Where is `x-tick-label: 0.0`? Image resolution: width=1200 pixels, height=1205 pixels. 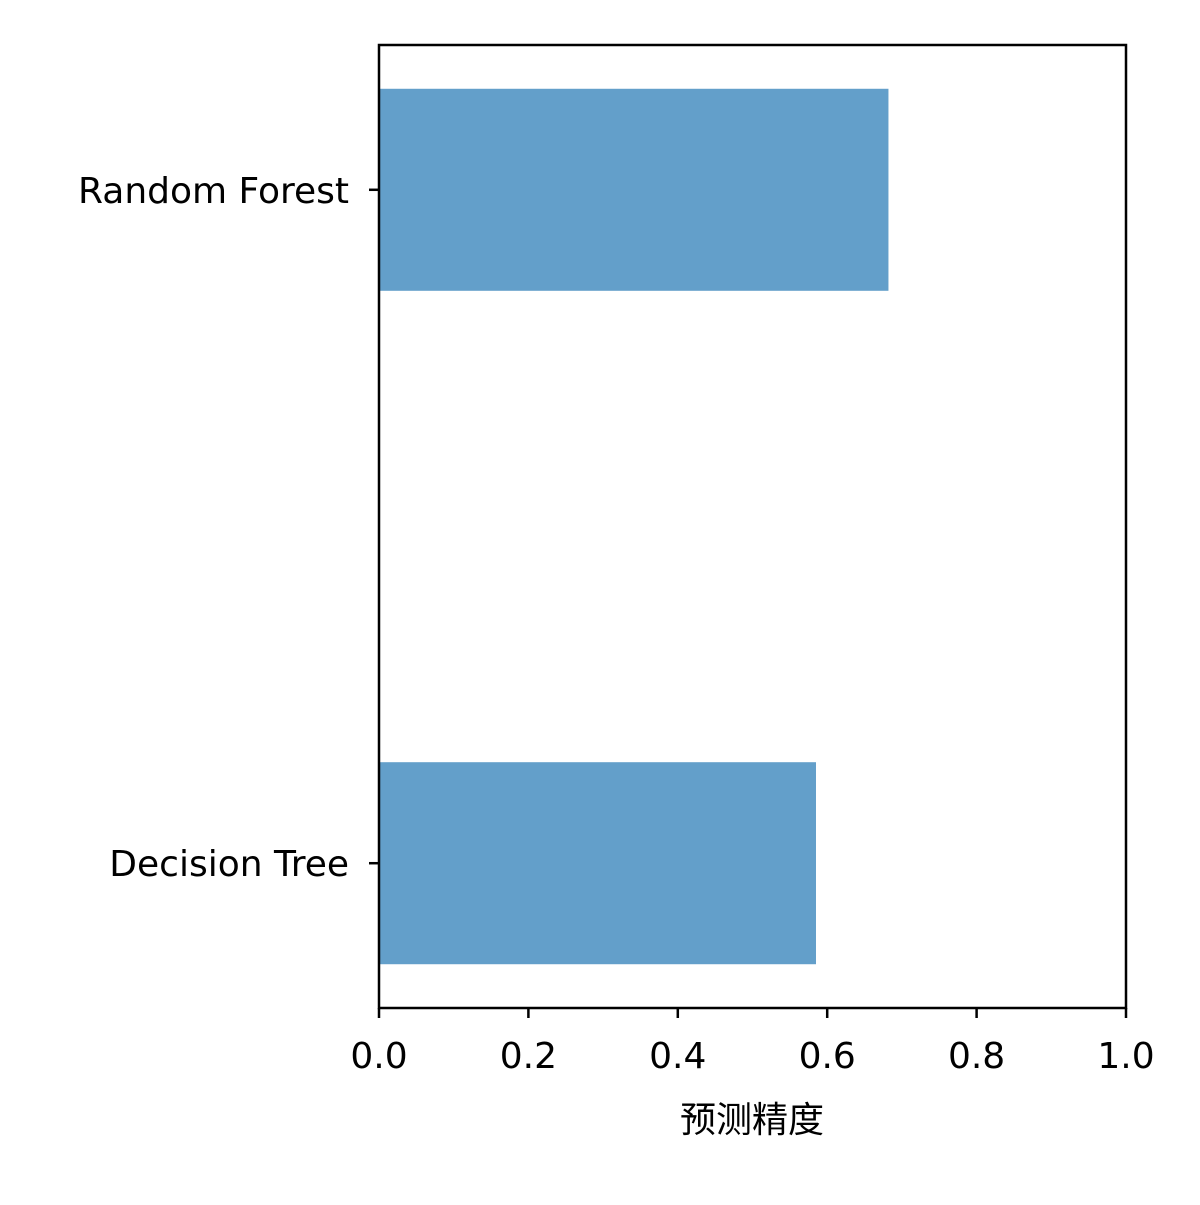
x-tick-label: 0.0 is located at coordinates (378, 1056).